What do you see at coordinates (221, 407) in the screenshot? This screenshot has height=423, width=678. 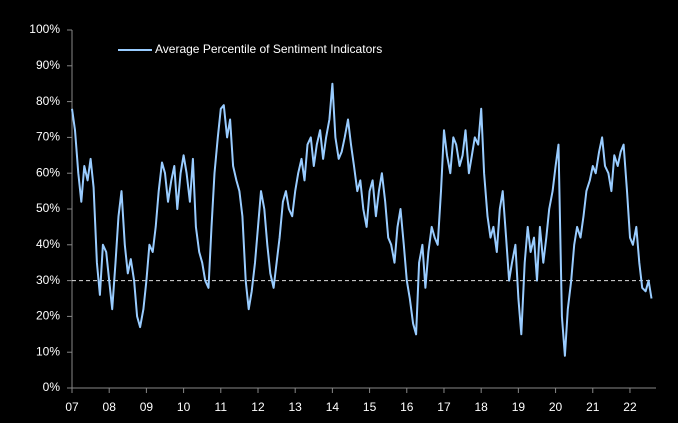 I see `x-tick-label: 11` at bounding box center [221, 407].